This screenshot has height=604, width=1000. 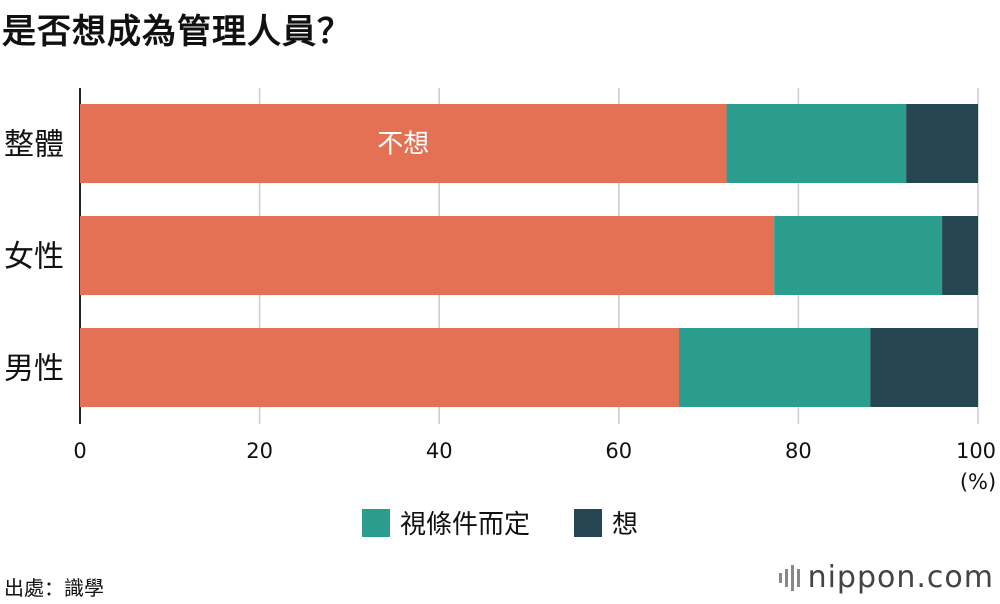 I want to click on legend-label-yes: 想, so click(x=625, y=525).